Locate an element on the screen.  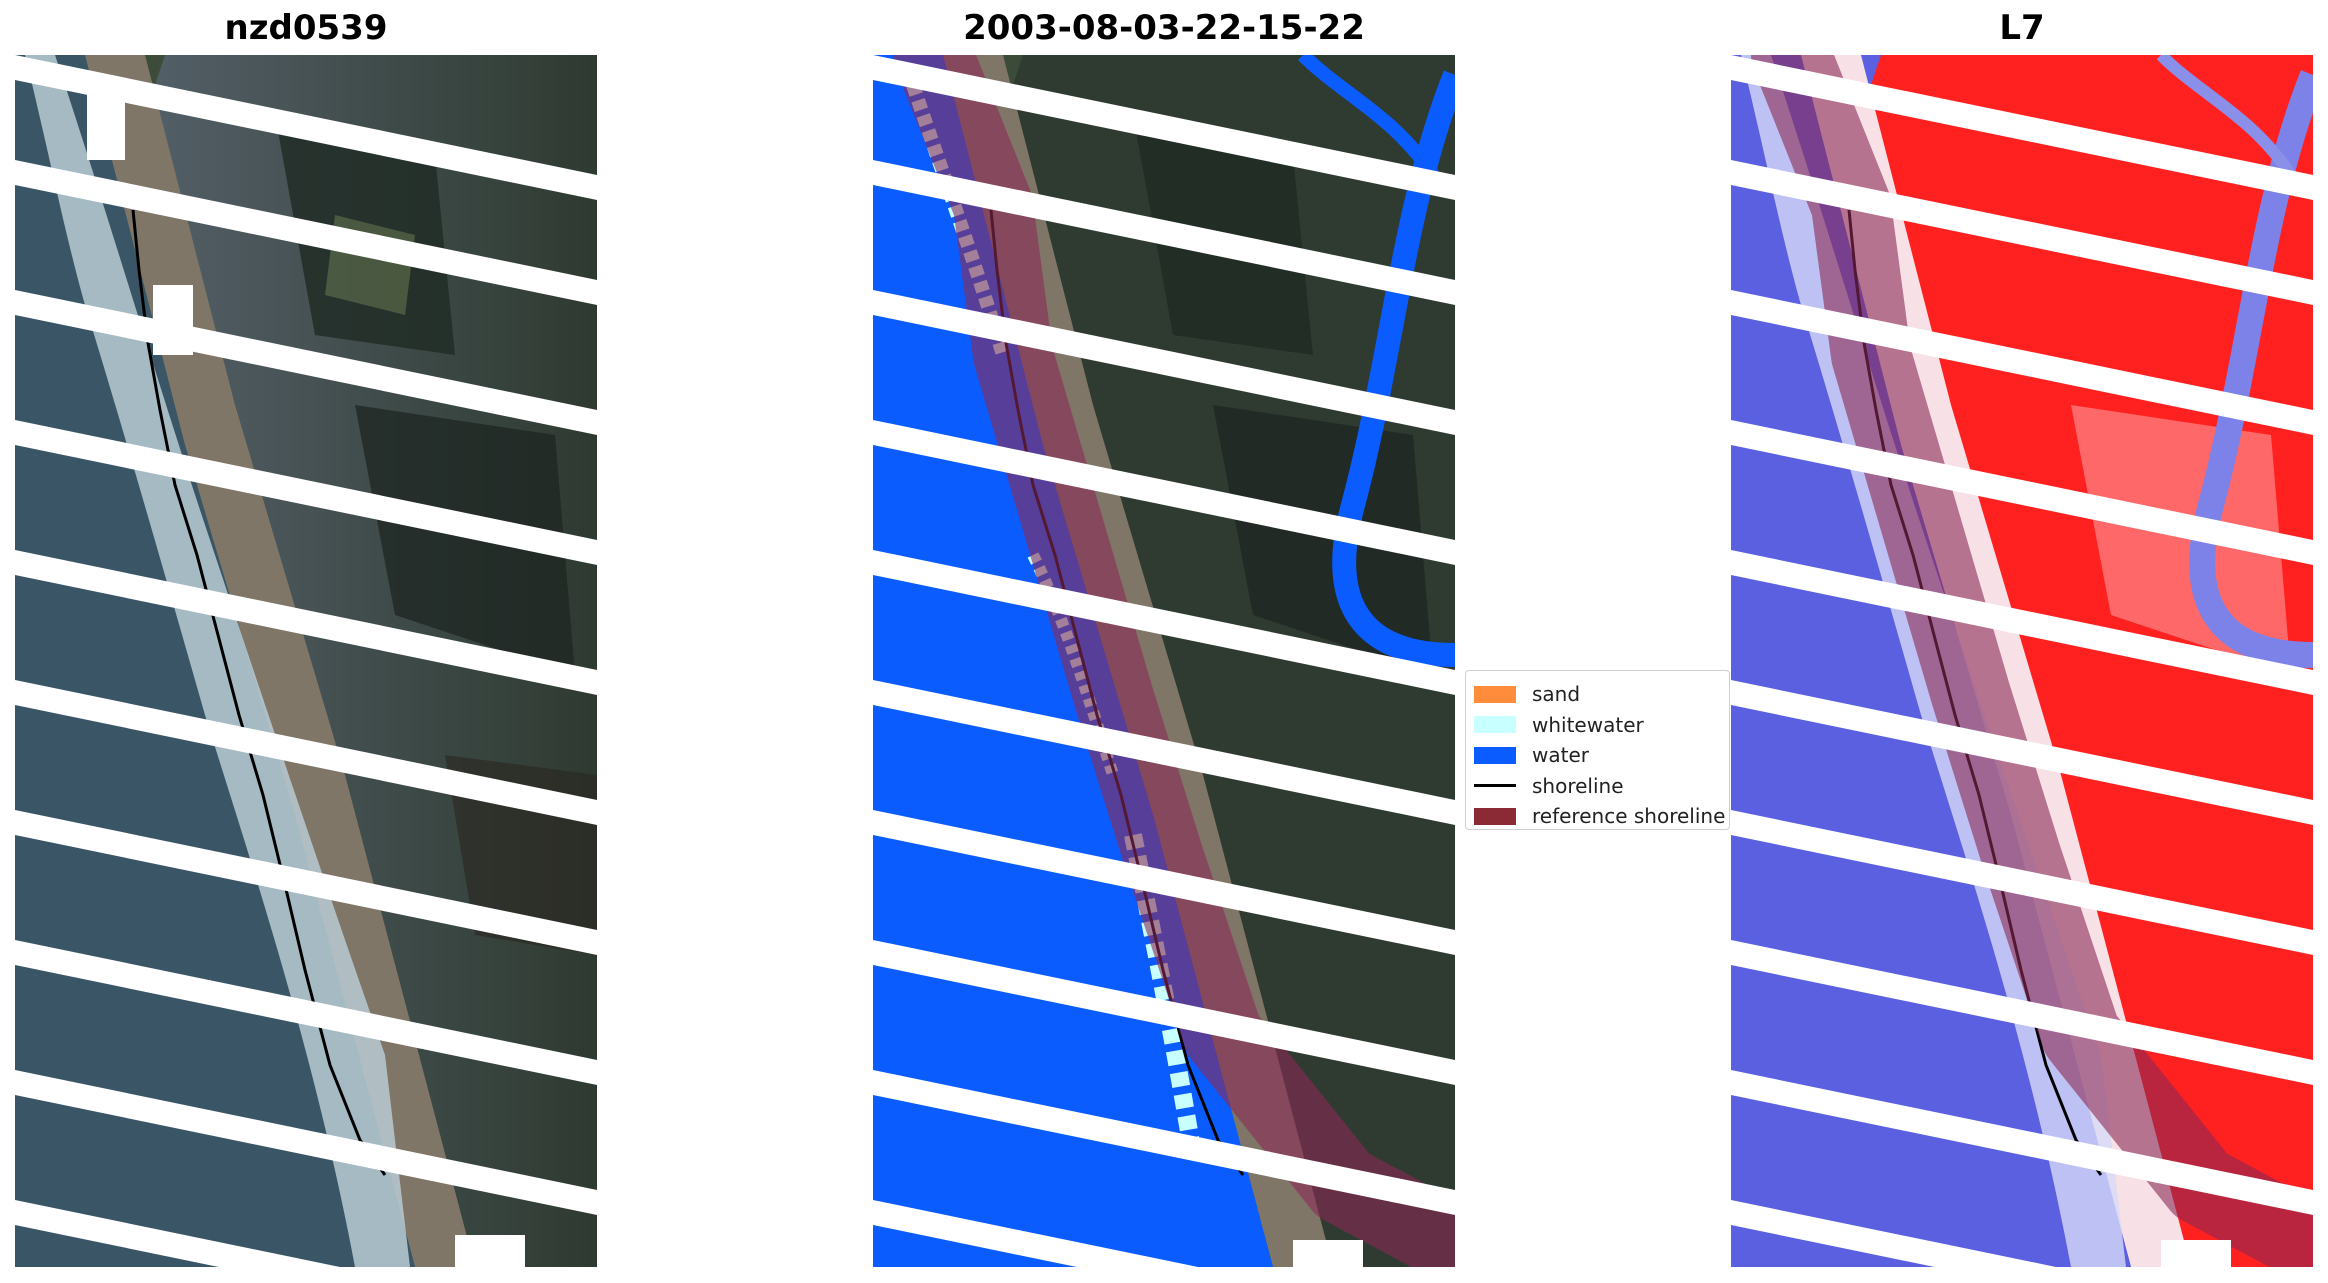
panel-title-index: L7 is located at coordinates (2022, 28).